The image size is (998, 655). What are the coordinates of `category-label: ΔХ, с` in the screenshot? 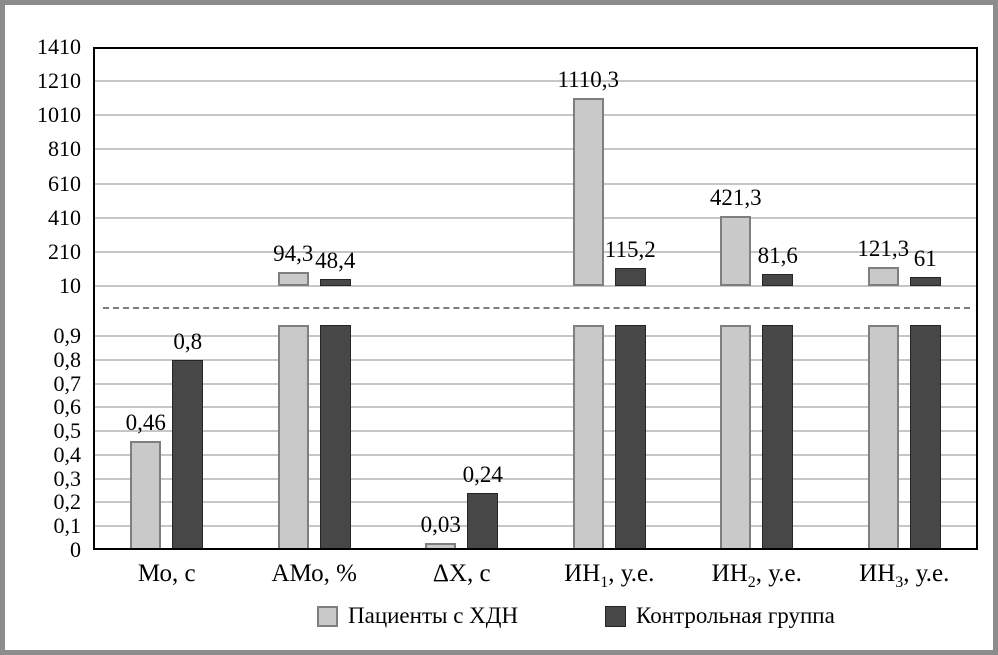 It's located at (461, 573).